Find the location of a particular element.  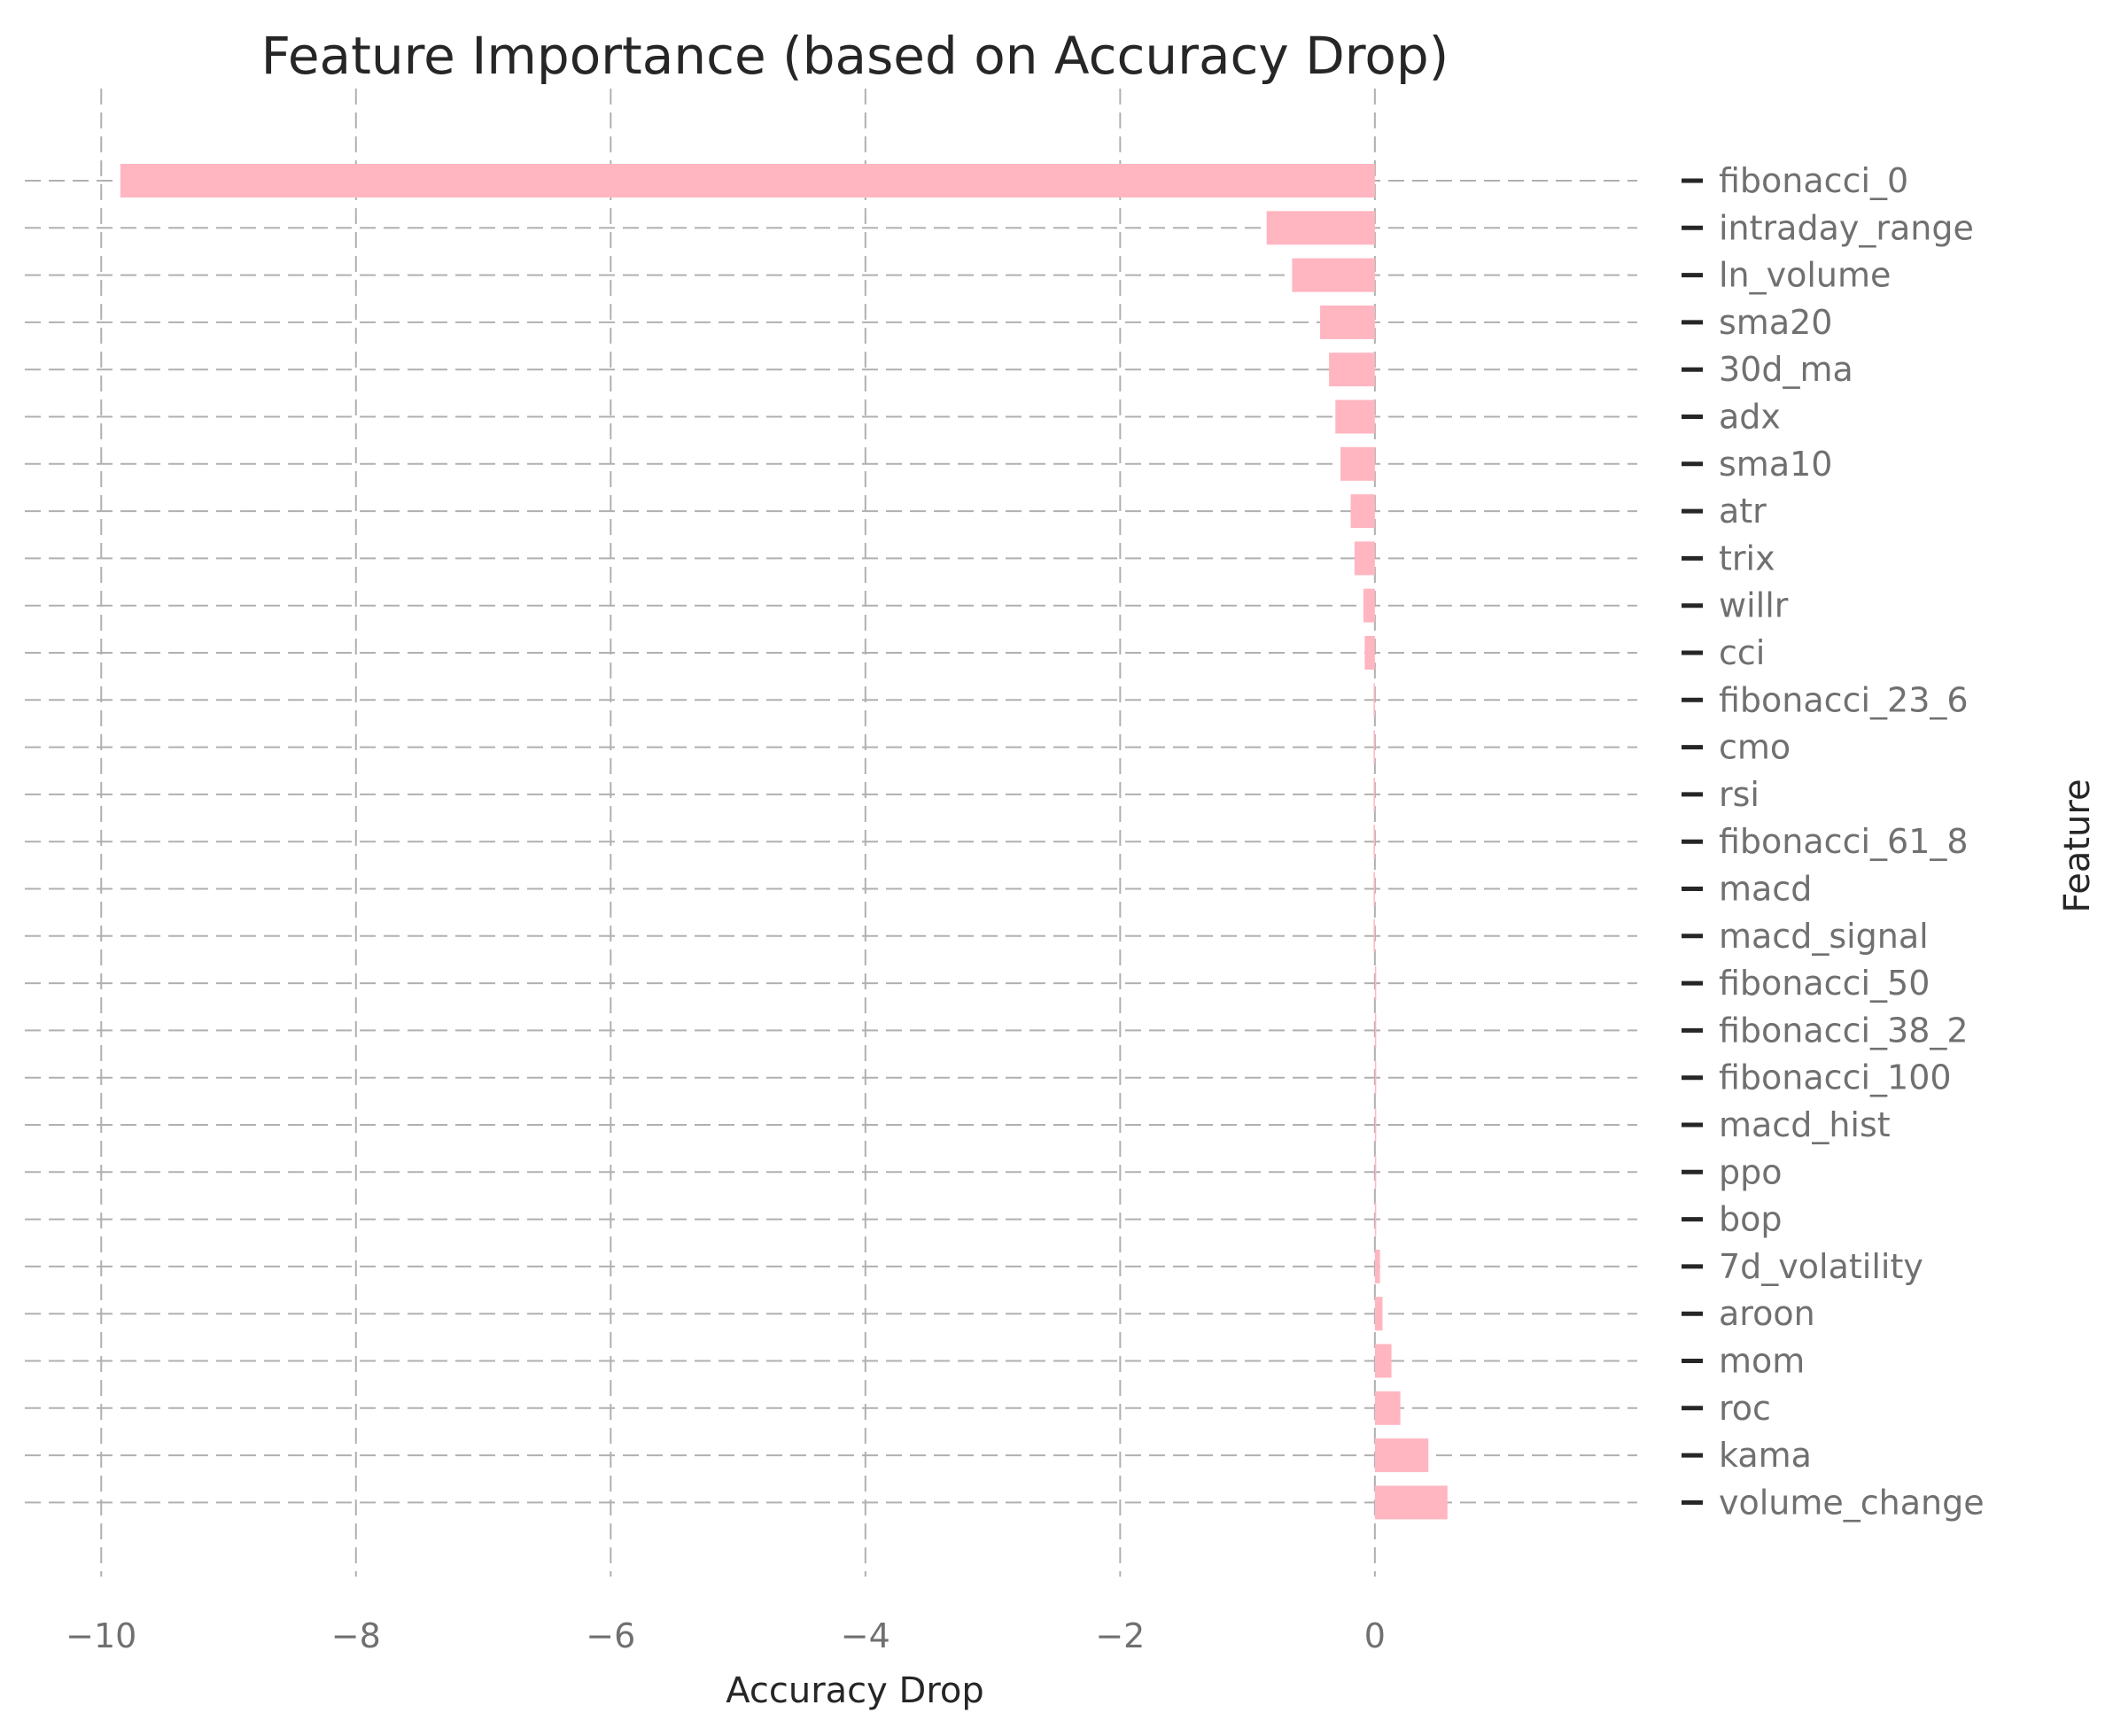

y-tick-label: 30d_ma is located at coordinates (1786, 370).